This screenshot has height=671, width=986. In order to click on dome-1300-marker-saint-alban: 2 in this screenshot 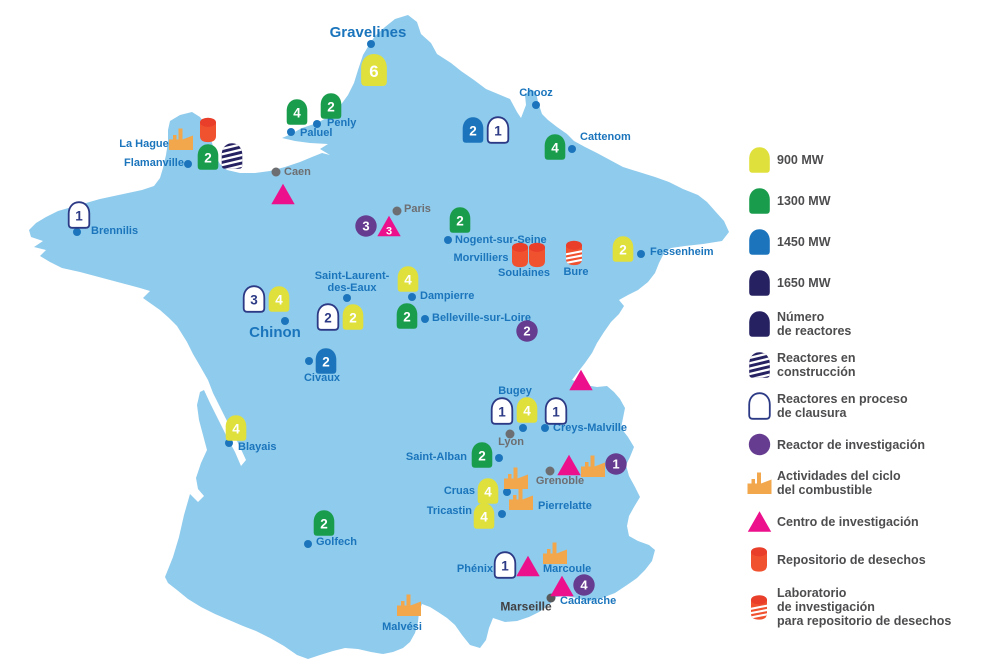, I will do `click(482, 455)`.